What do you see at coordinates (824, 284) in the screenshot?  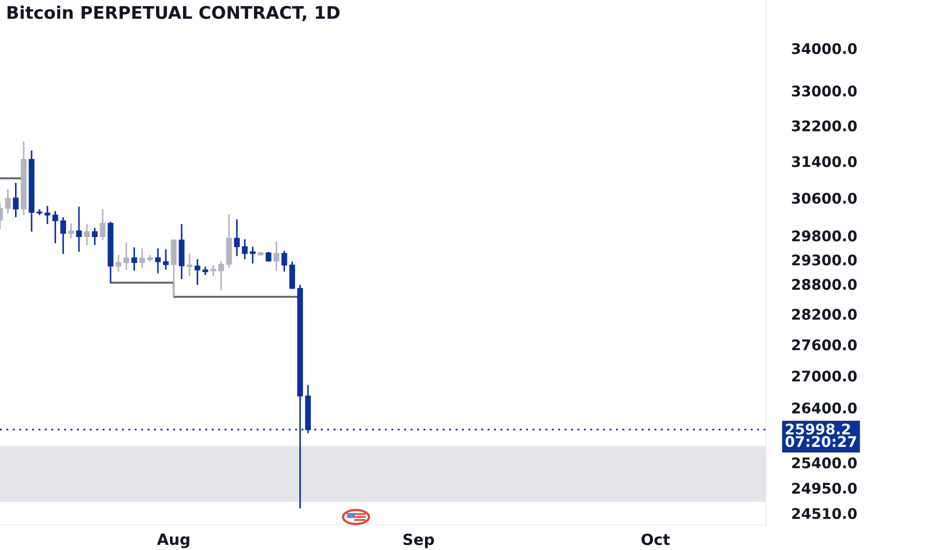 I see `y-tick-label: 28800.0` at bounding box center [824, 284].